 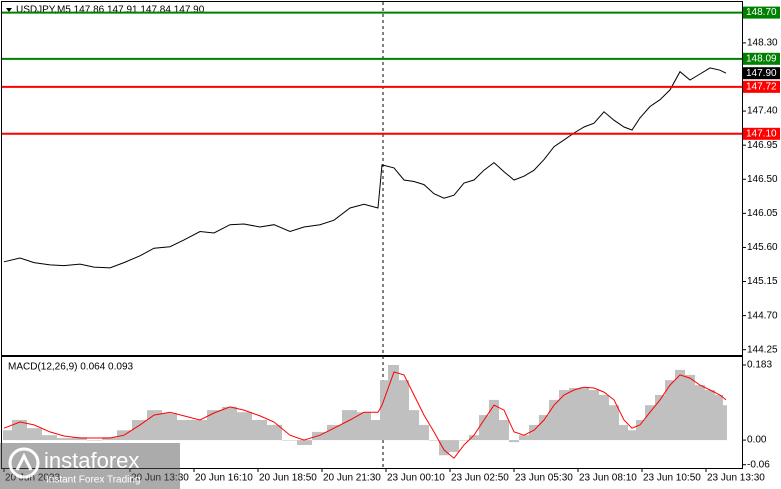 I want to click on price-label: 147.72, so click(x=761, y=86).